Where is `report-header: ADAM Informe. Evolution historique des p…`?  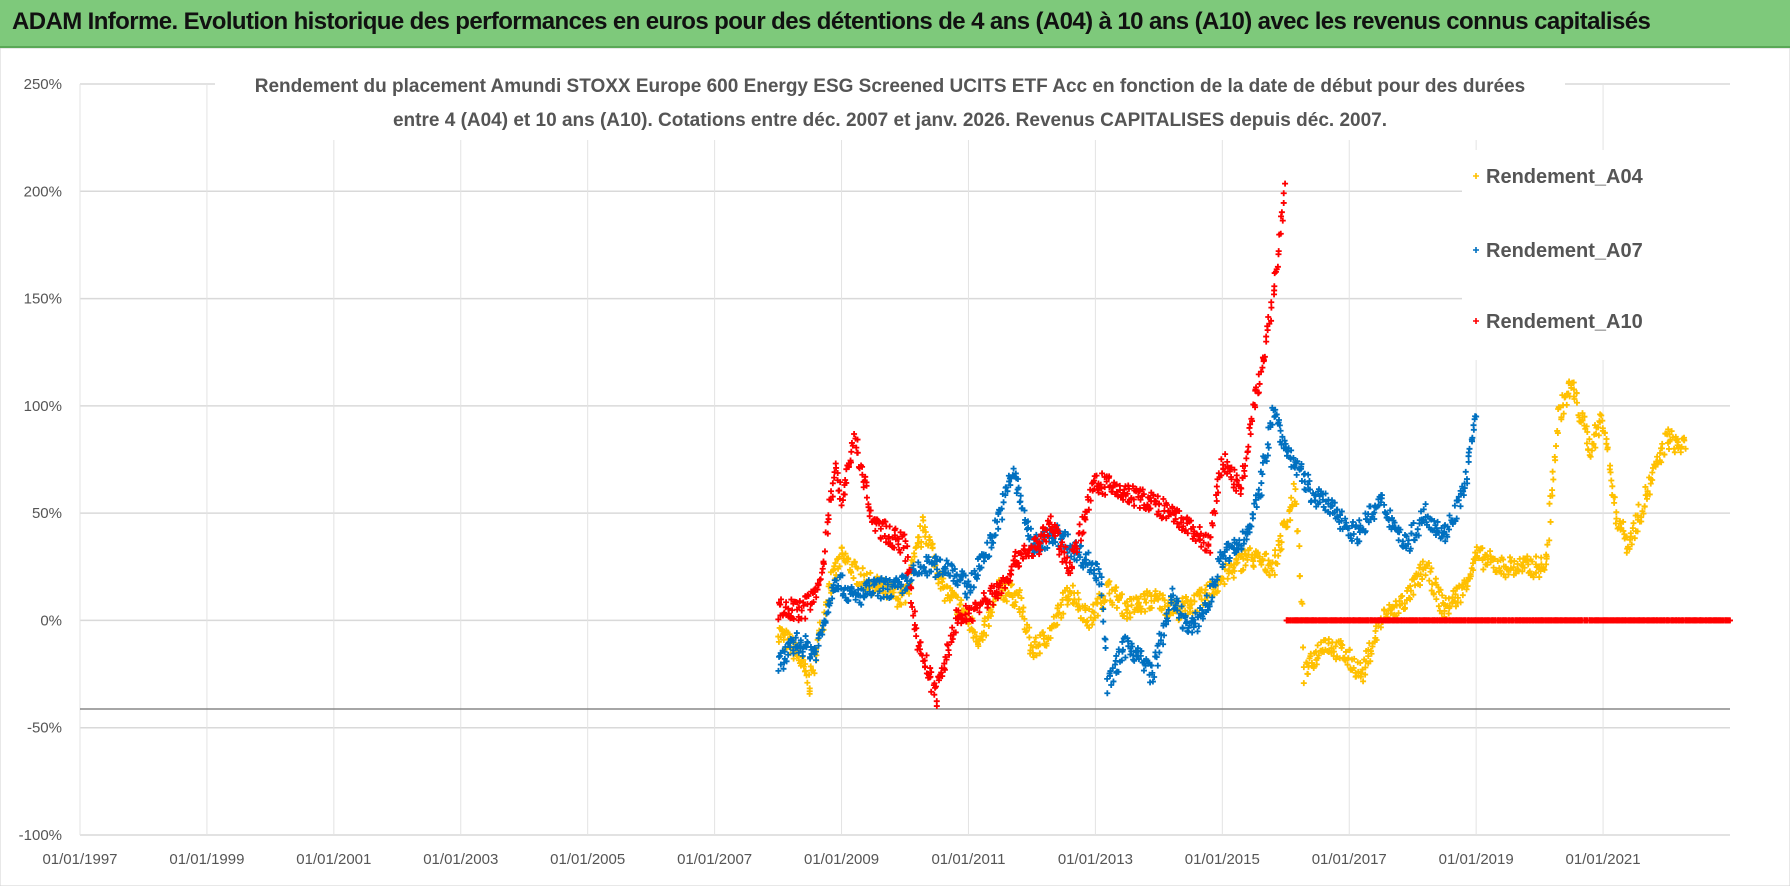
report-header: ADAM Informe. Evolution historique des p… is located at coordinates (895, 24).